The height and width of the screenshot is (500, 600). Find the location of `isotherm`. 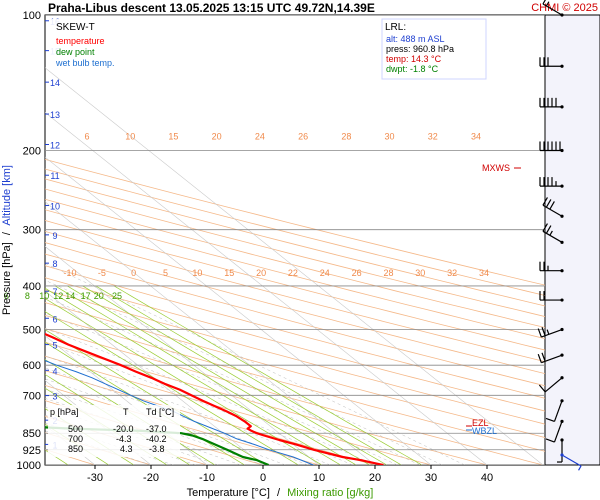

isotherm is located at coordinates (126, 400).